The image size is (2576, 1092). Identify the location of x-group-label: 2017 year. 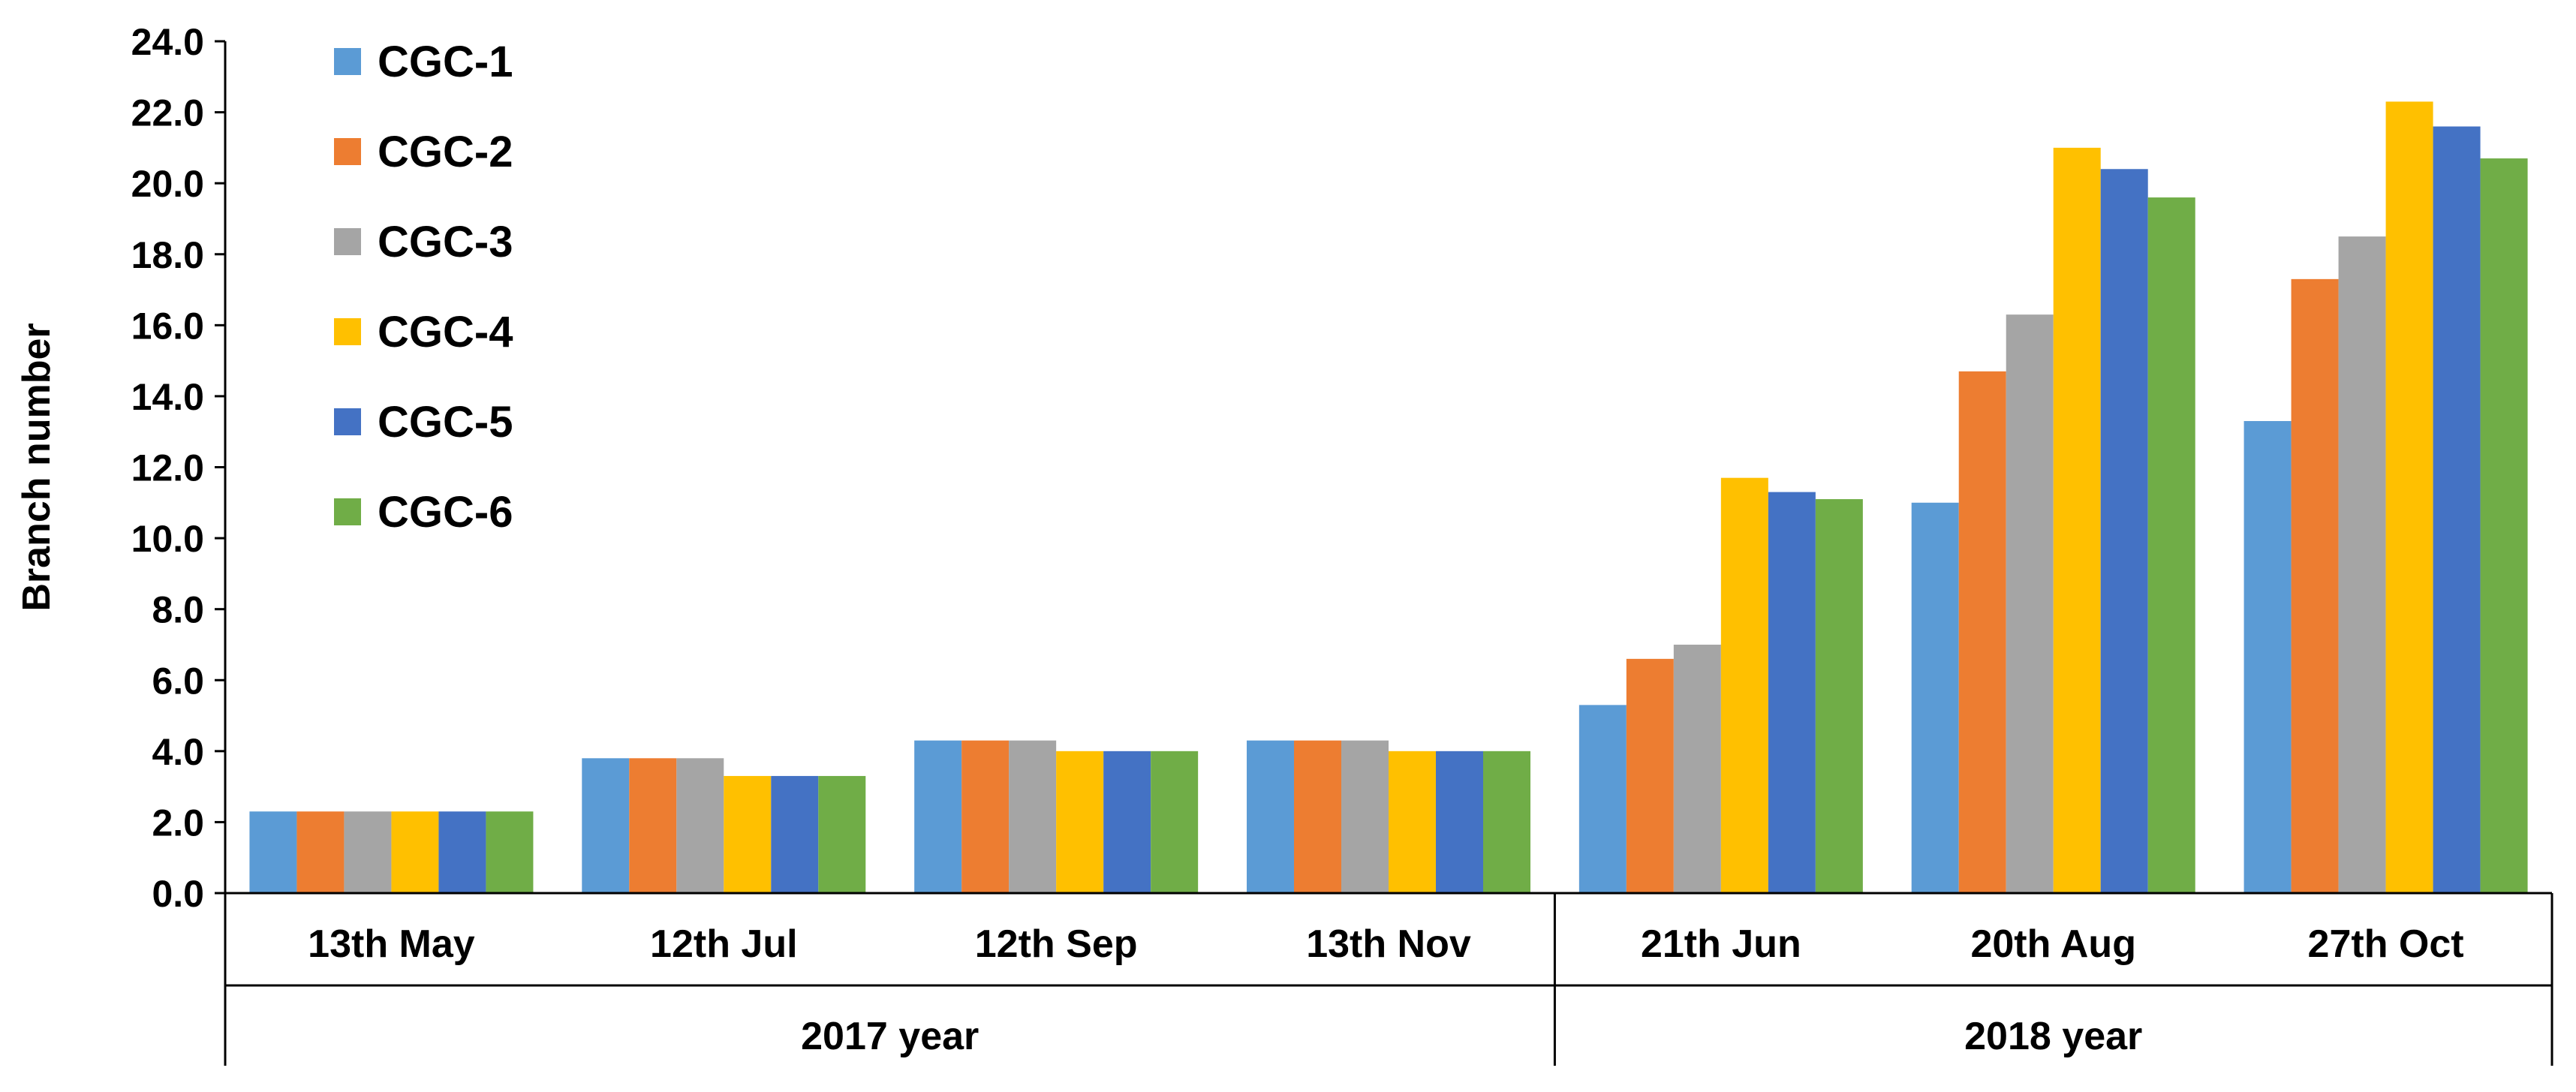
(890, 1036).